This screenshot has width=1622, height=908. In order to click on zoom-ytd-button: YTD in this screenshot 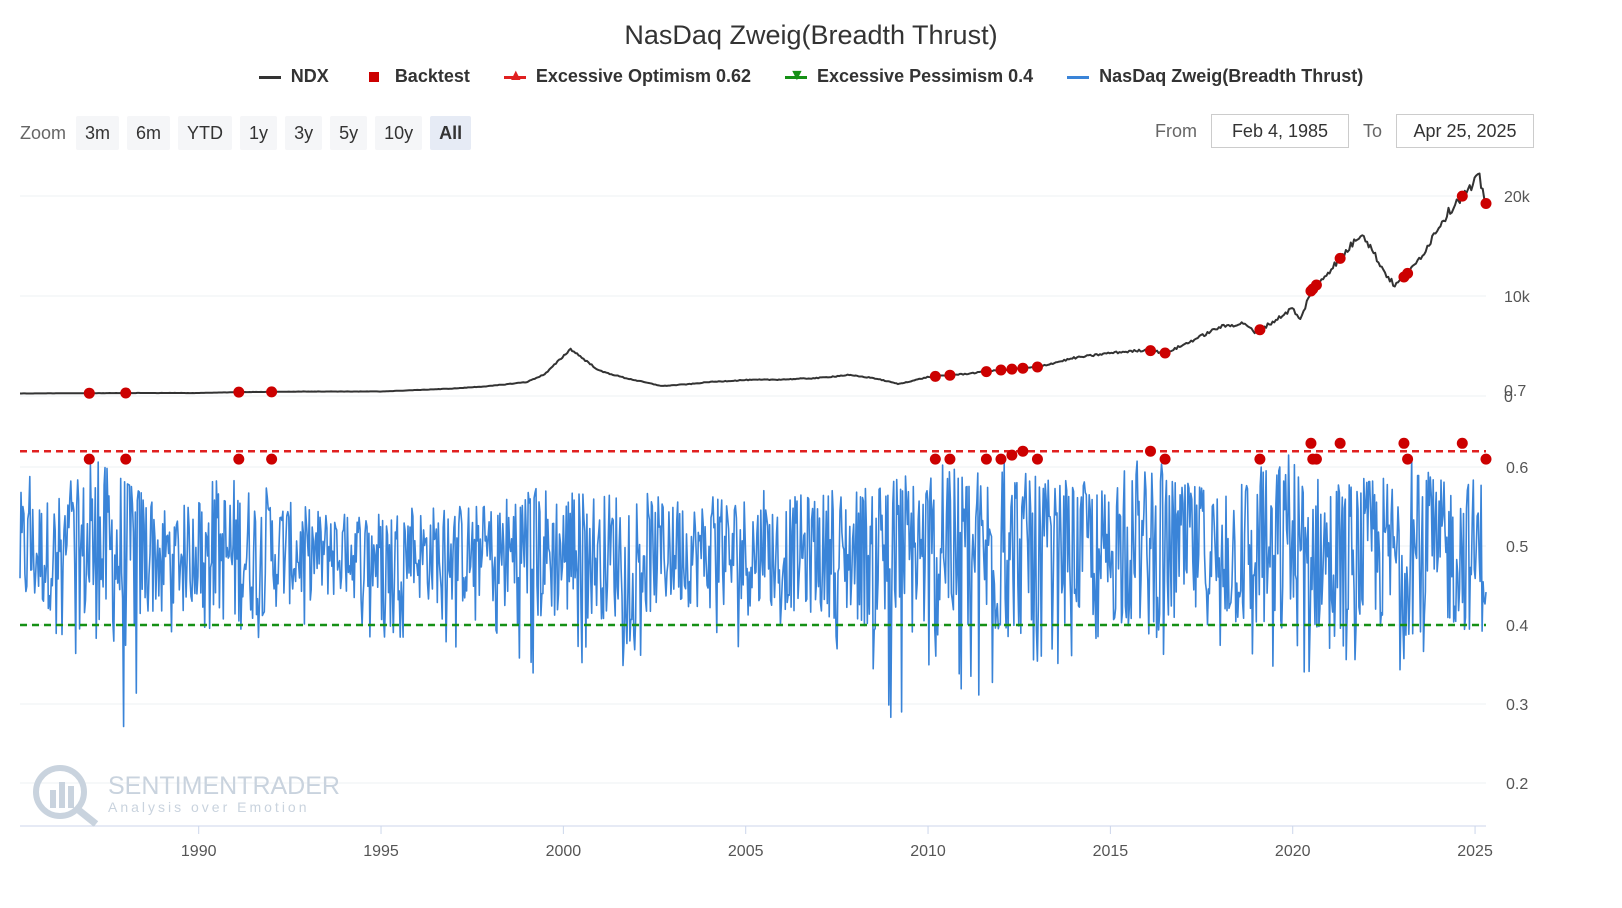, I will do `click(205, 133)`.